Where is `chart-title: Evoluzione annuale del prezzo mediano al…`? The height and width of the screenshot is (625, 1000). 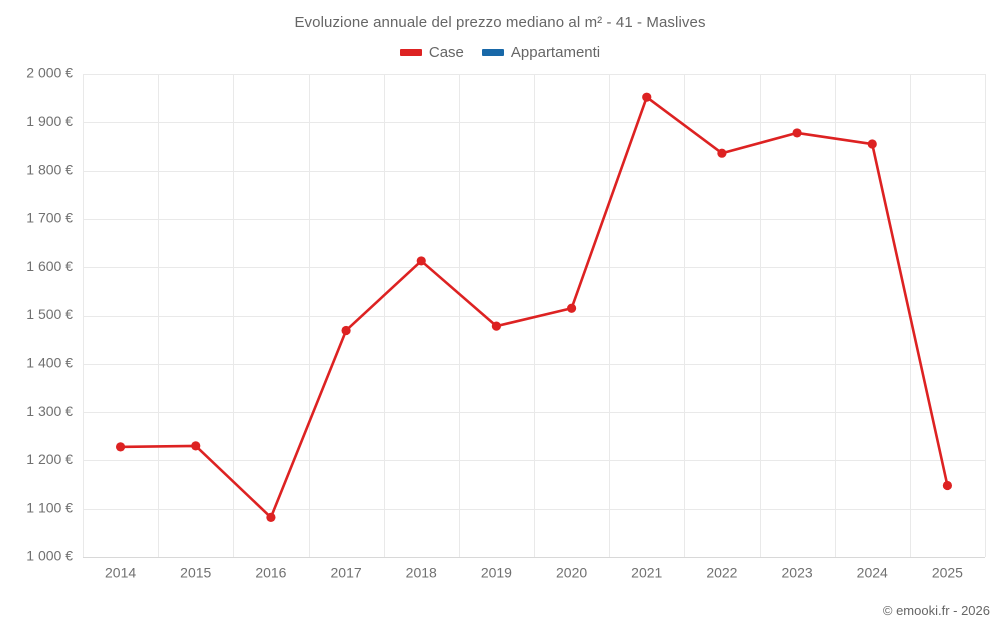 chart-title: Evoluzione annuale del prezzo mediano al… is located at coordinates (500, 22).